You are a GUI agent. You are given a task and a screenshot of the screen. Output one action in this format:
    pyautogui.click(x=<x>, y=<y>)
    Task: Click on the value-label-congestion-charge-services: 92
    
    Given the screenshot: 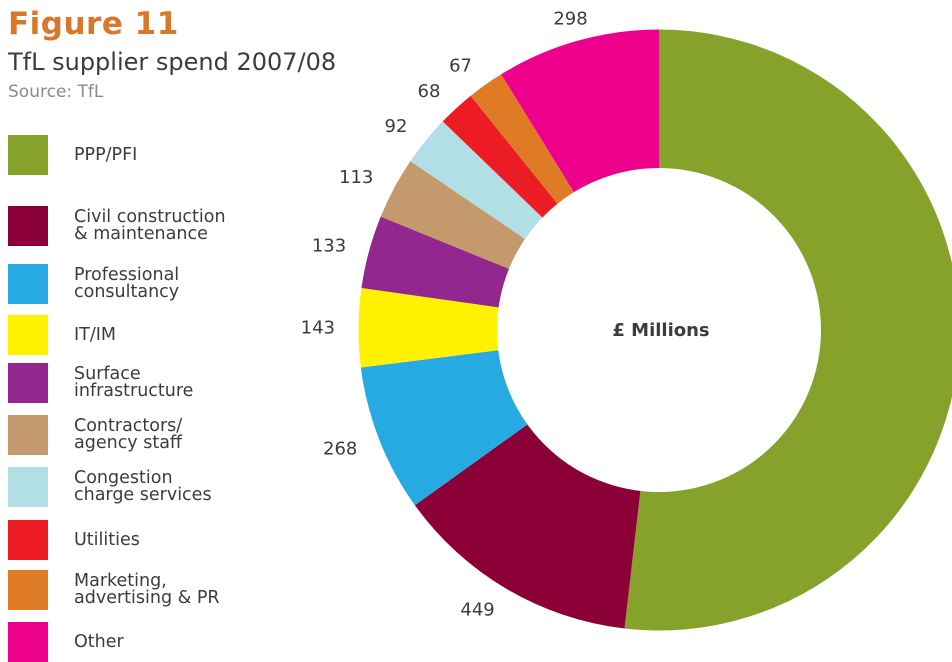 What is the action you would take?
    pyautogui.click(x=396, y=126)
    